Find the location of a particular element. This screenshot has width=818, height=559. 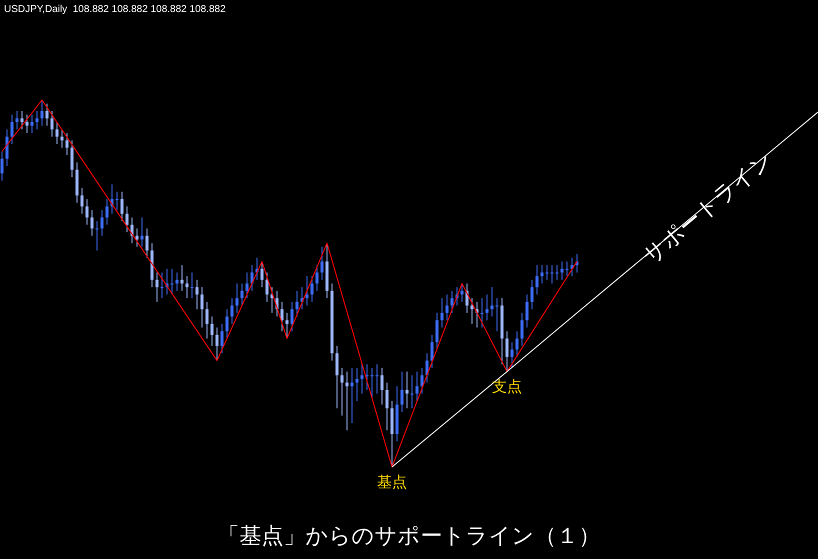

text: 基点 is located at coordinates (392, 482).